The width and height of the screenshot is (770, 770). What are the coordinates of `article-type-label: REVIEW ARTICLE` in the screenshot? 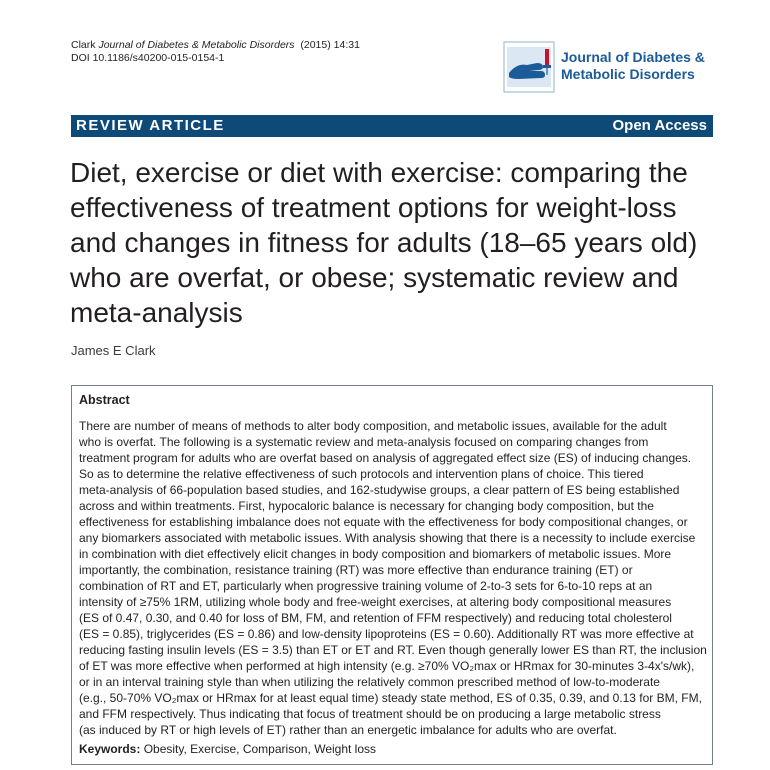 It's located at (150, 125).